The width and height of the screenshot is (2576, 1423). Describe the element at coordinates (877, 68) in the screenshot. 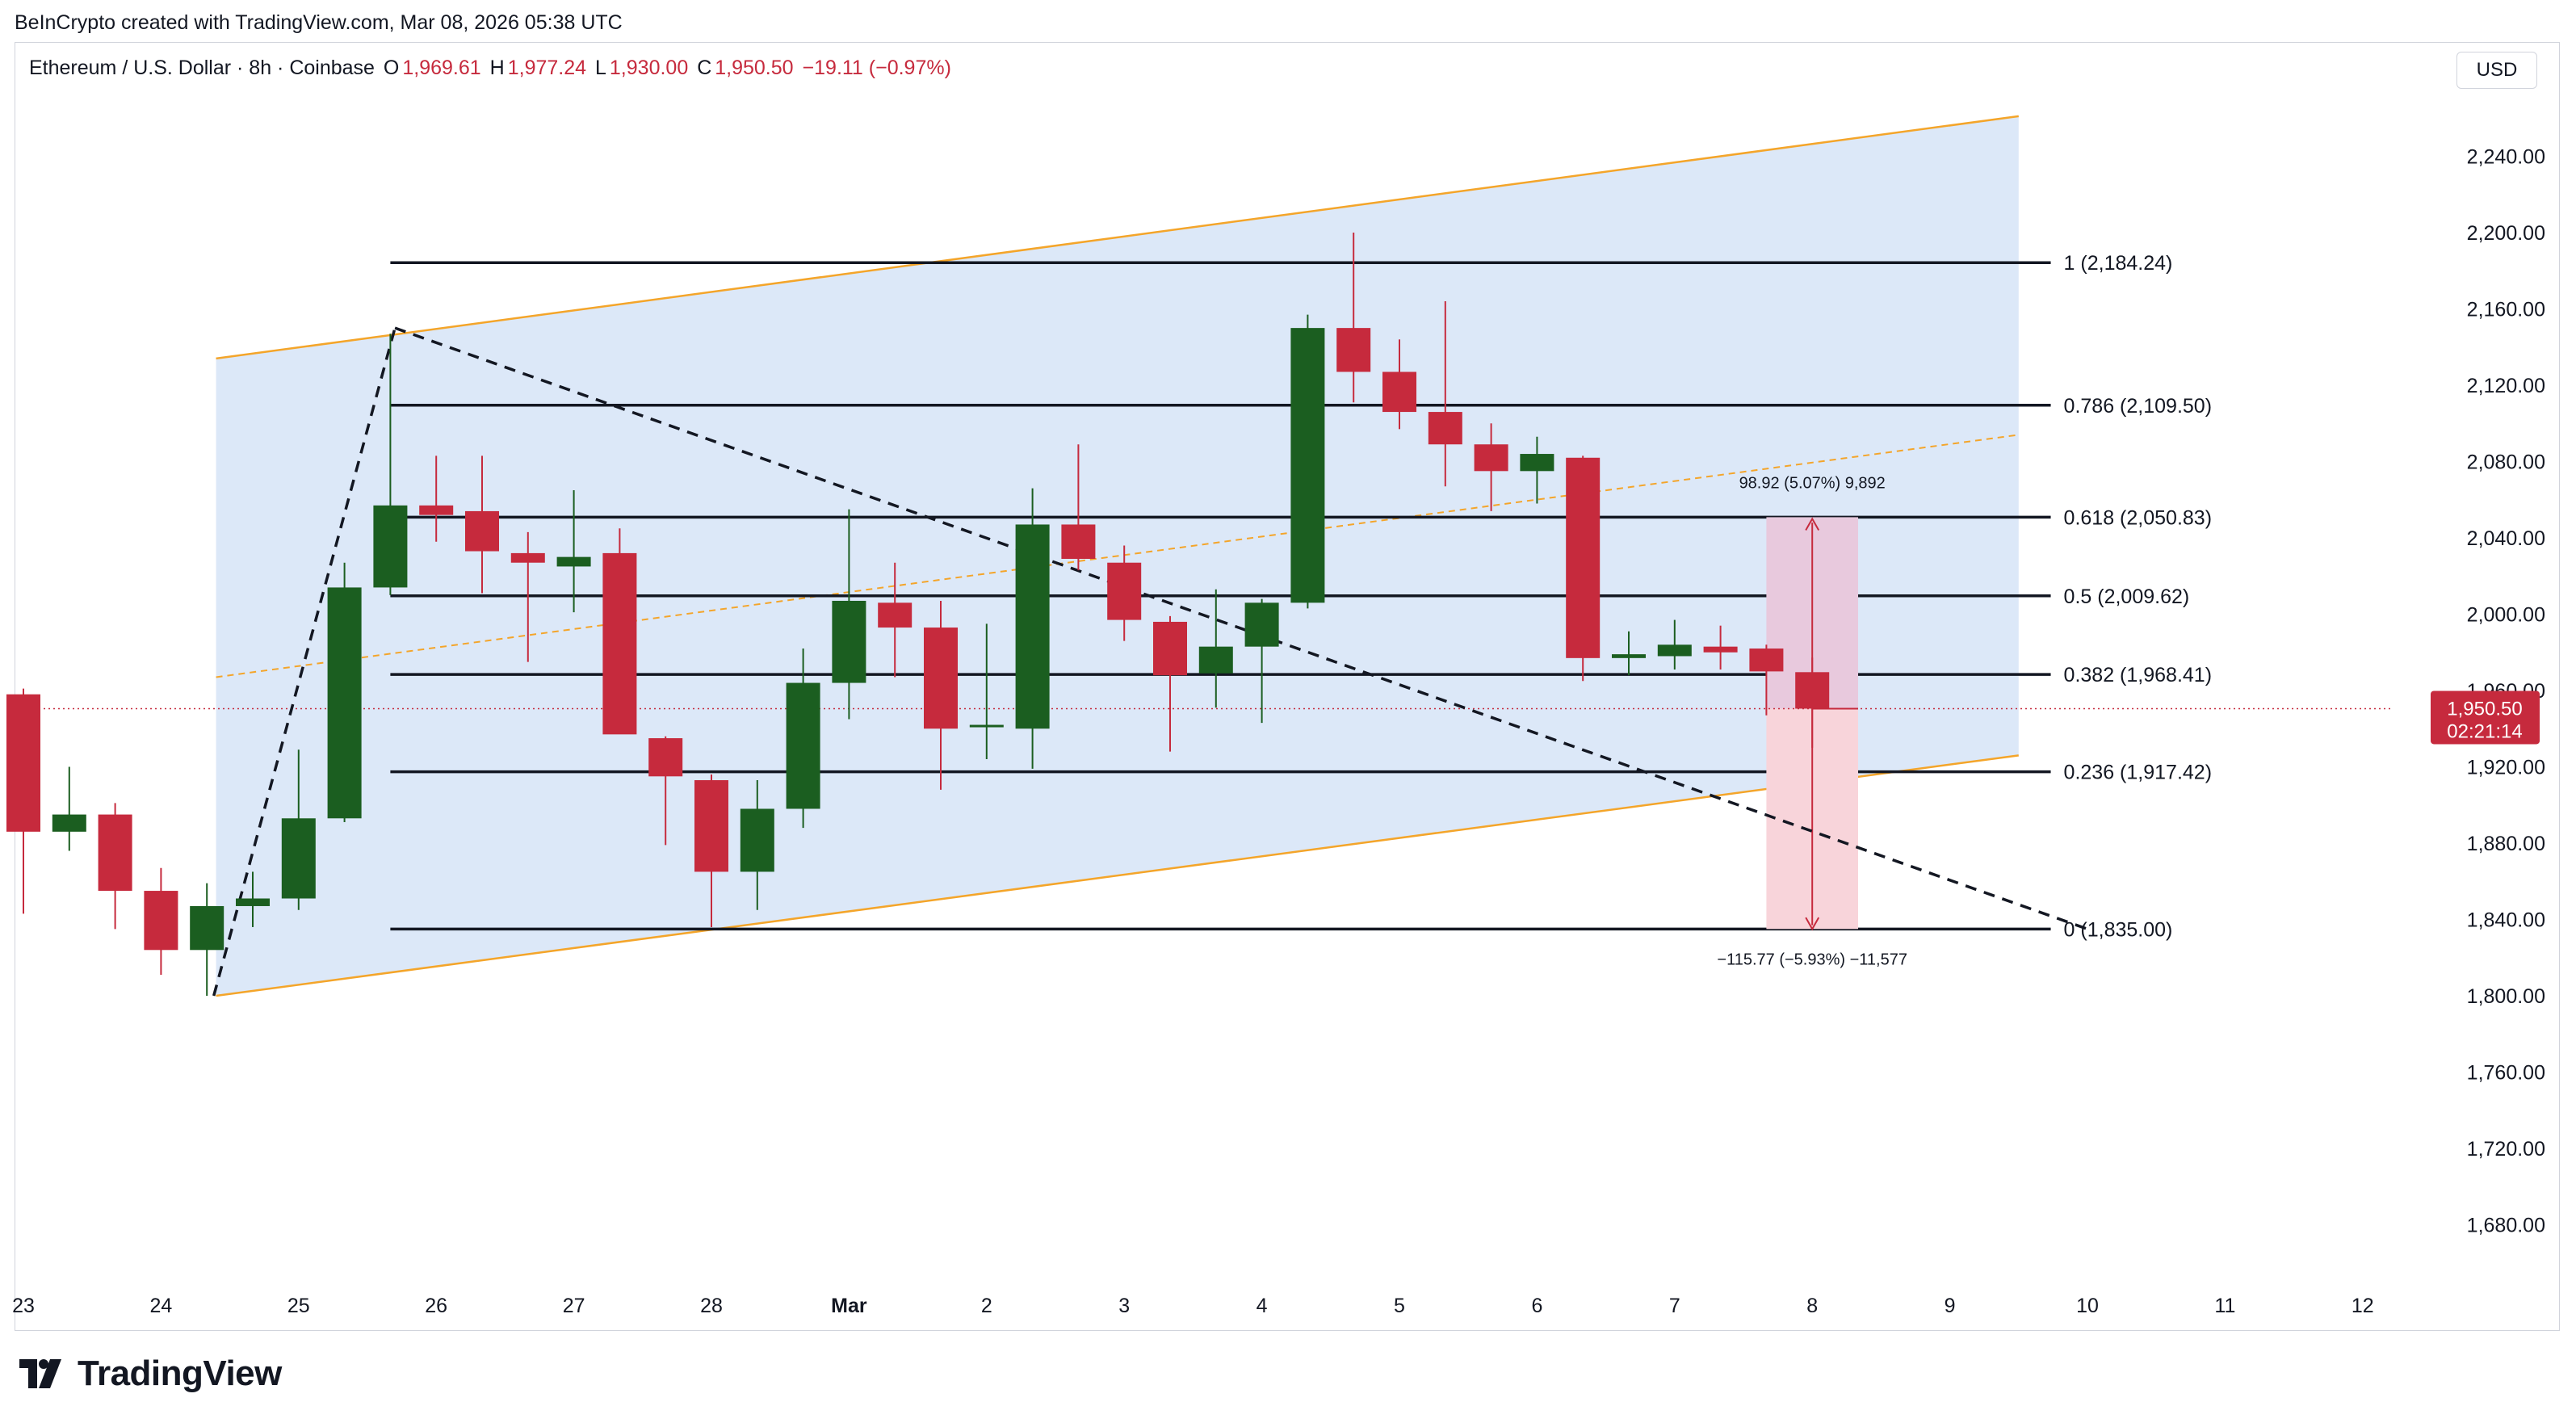

I see `change-value: −19.11 (−0.97%)` at that location.